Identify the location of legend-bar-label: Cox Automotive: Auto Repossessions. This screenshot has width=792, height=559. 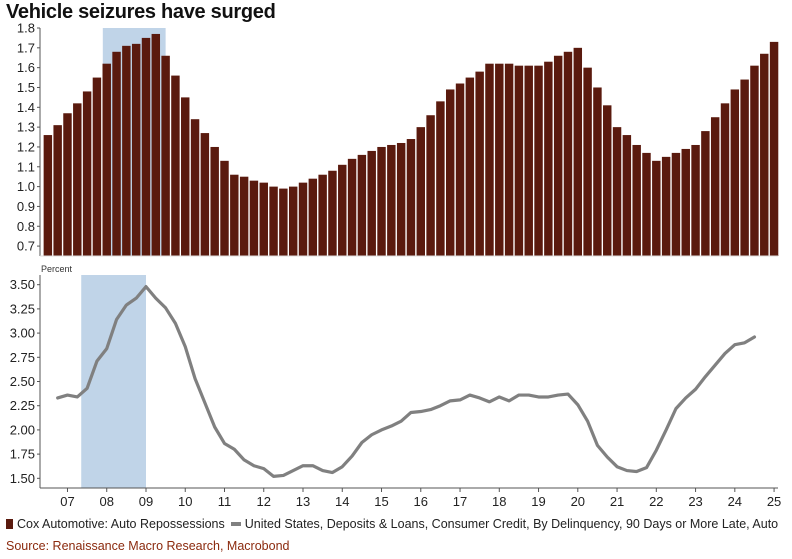
(121, 524).